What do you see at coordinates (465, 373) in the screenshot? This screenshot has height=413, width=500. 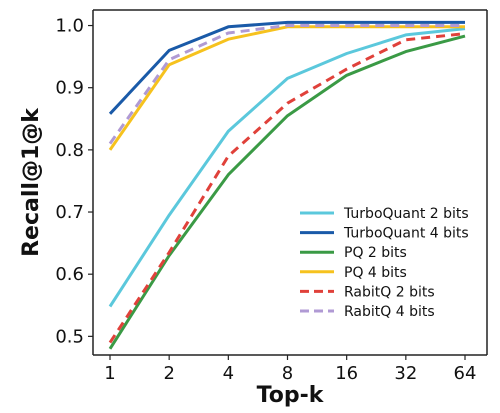 I see `x-tick-label: 64` at bounding box center [465, 373].